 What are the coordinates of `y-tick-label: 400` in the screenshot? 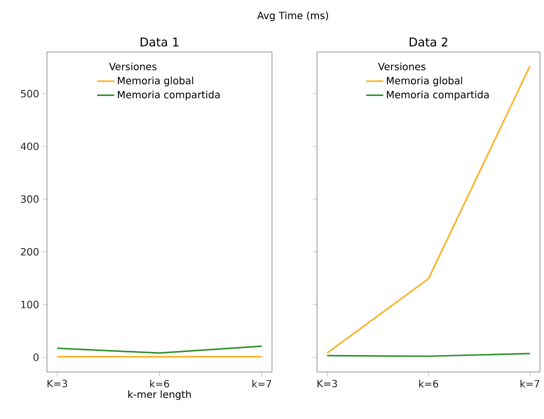 It's located at (29, 146).